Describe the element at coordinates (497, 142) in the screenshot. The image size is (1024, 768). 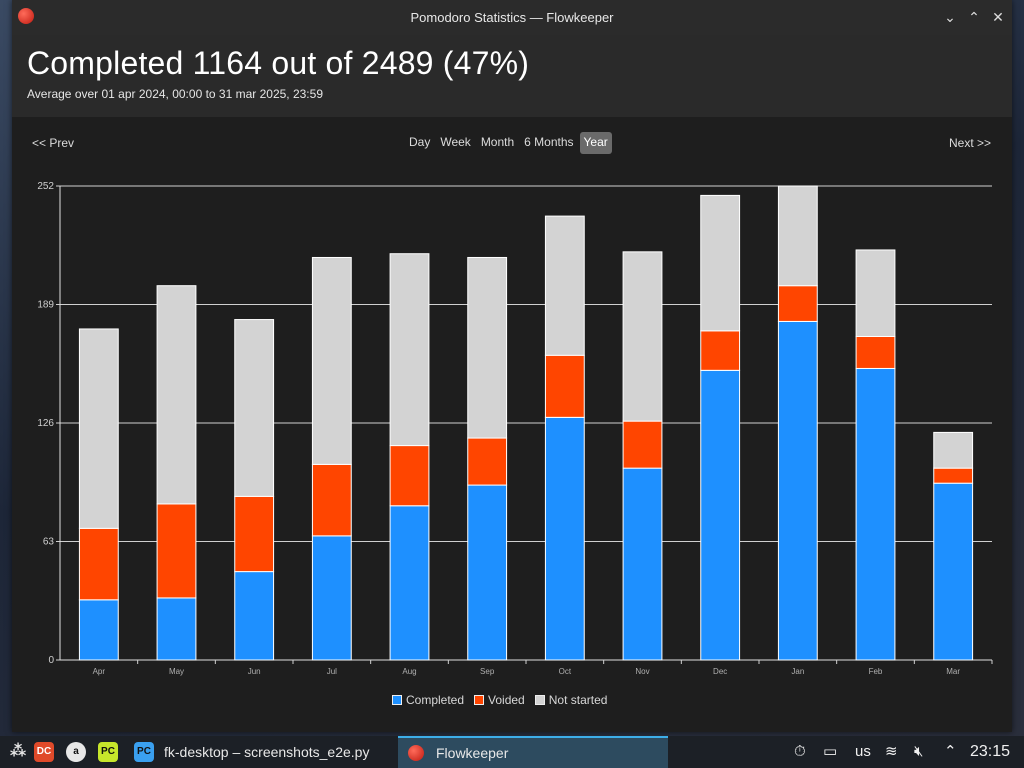
I see `period-month: Month` at that location.